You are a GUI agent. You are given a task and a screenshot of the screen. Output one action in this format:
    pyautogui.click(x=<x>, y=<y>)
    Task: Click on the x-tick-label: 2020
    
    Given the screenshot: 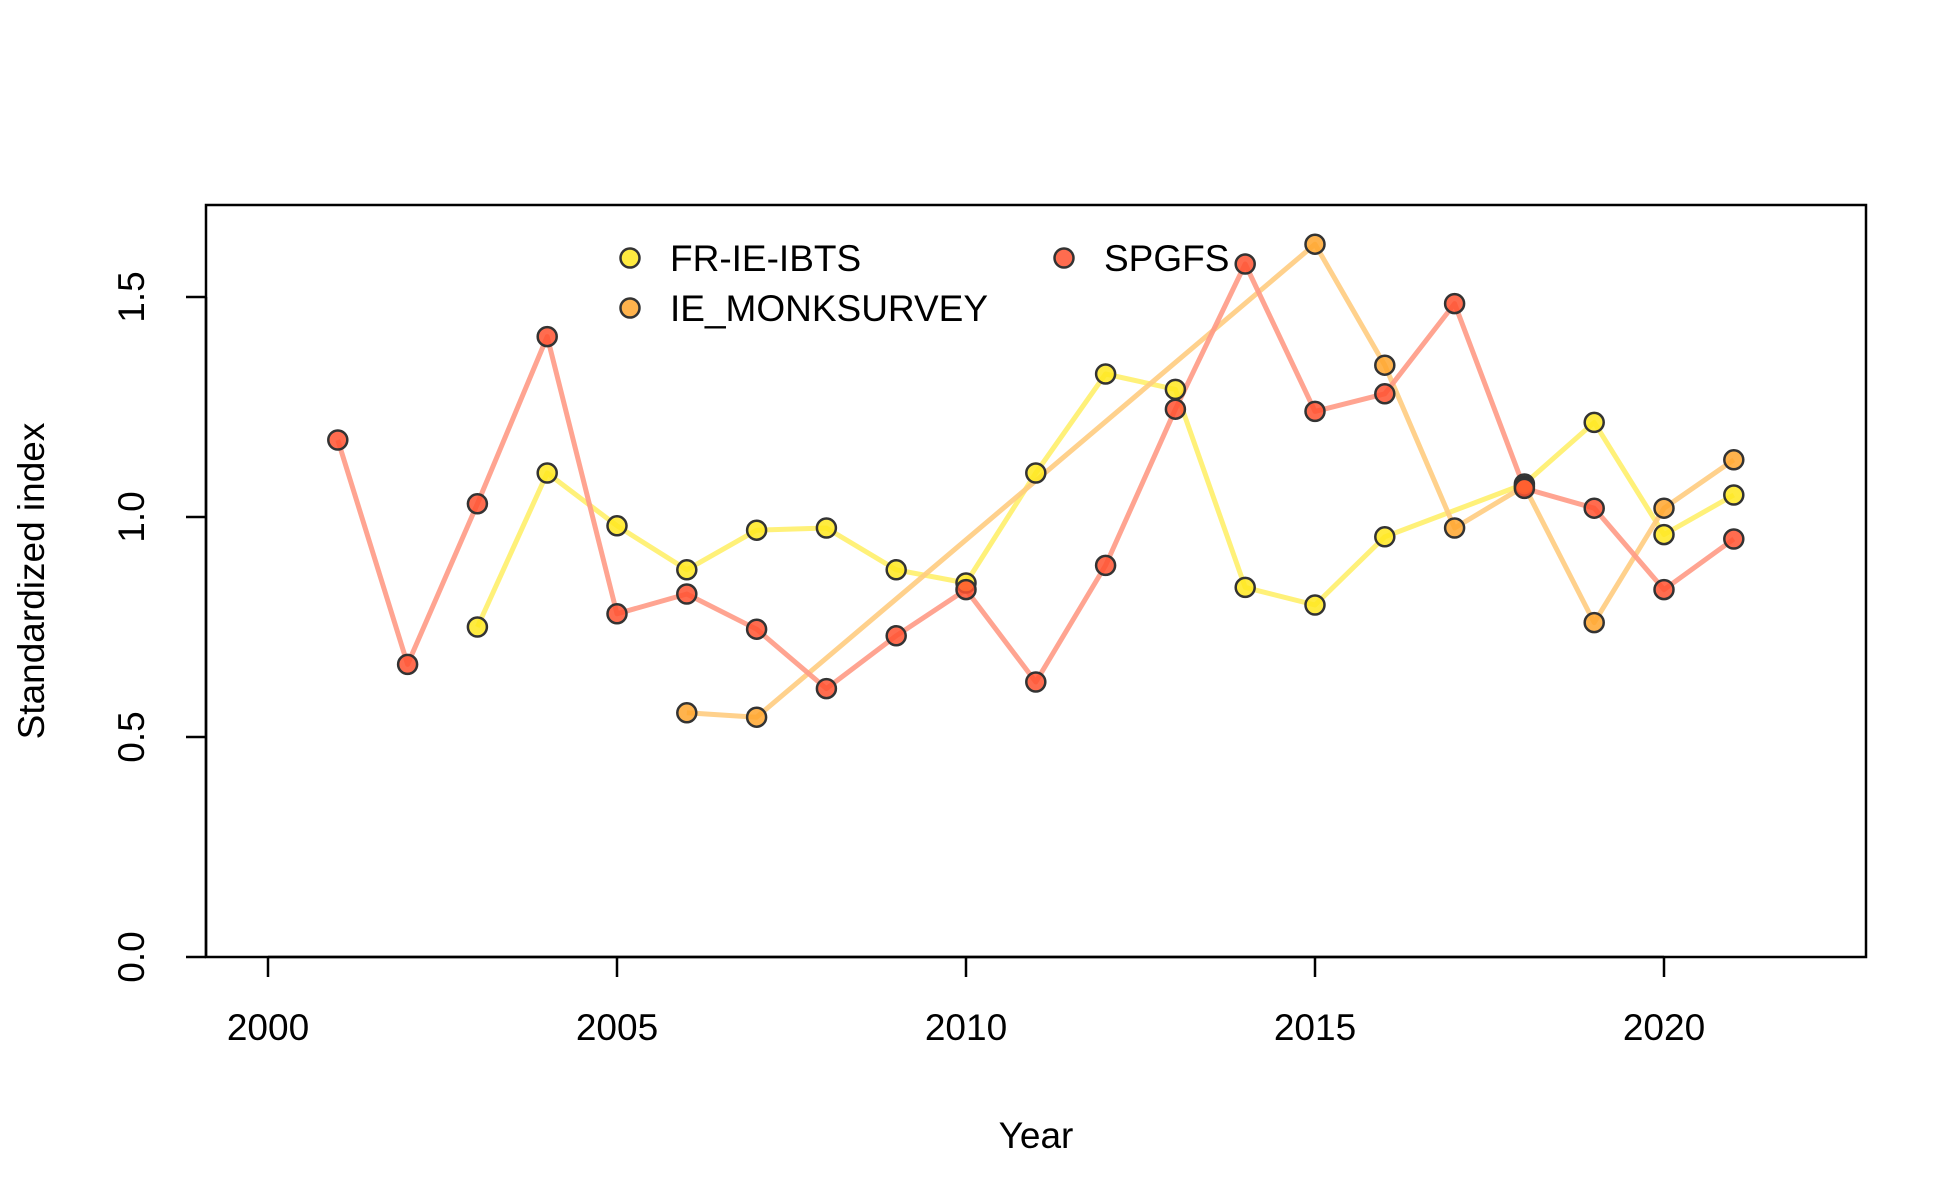 What is the action you would take?
    pyautogui.click(x=1664, y=1027)
    